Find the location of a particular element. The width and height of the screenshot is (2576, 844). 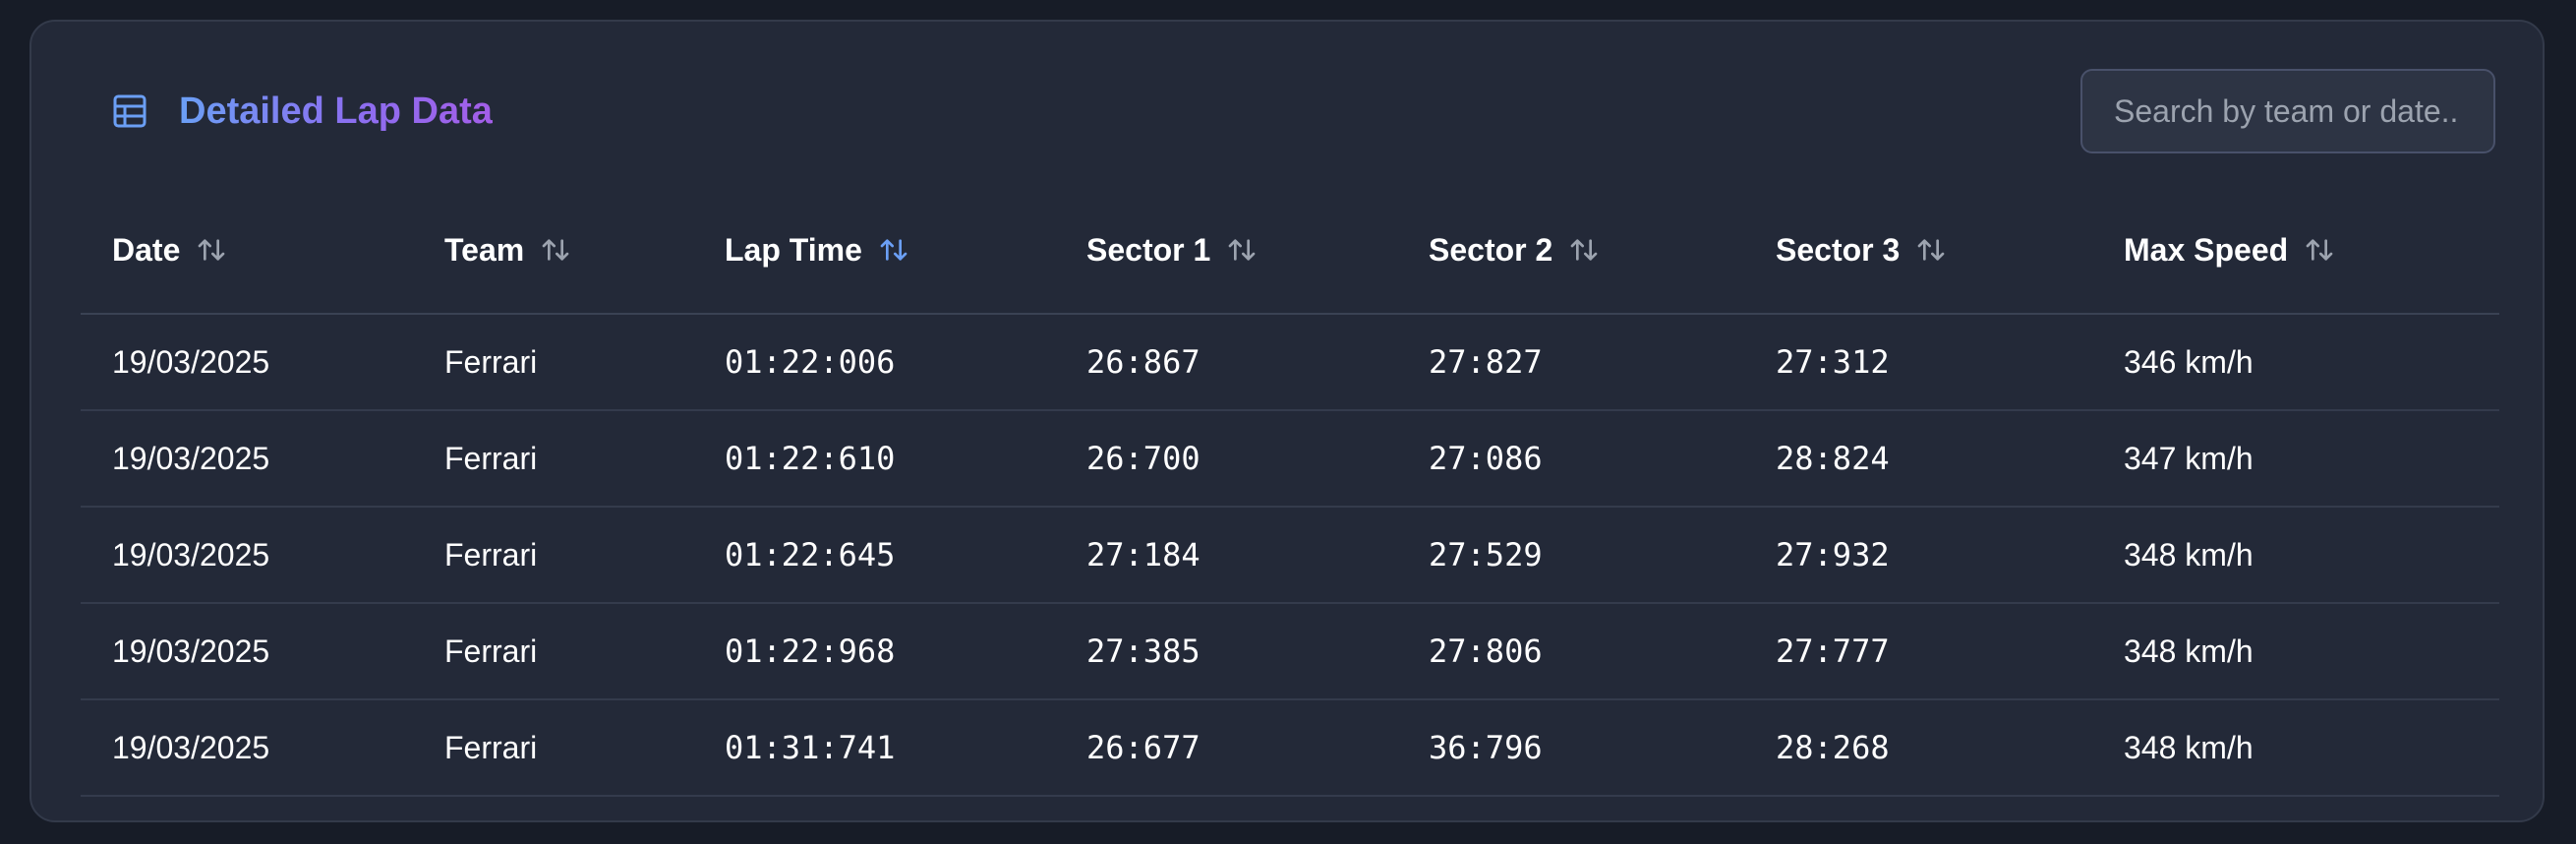

cell-sector1: 27:385 is located at coordinates (1226, 651).